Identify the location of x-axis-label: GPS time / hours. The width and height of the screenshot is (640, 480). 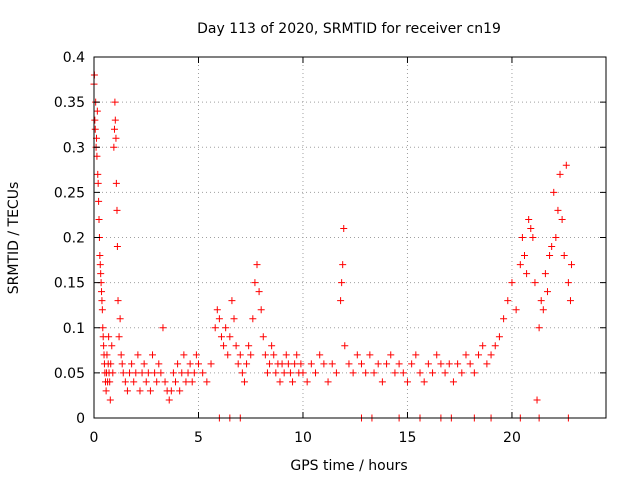
(348, 466).